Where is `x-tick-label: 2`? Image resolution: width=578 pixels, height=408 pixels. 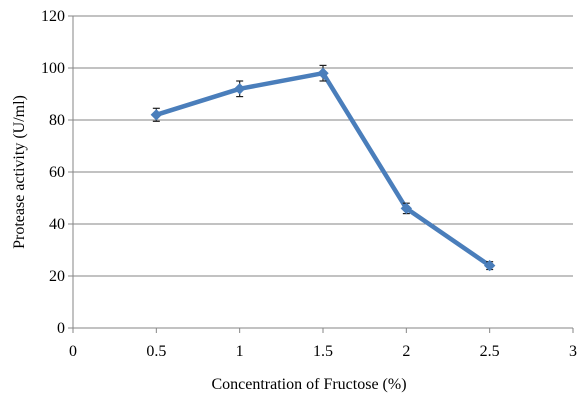
x-tick-label: 2 is located at coordinates (406, 351).